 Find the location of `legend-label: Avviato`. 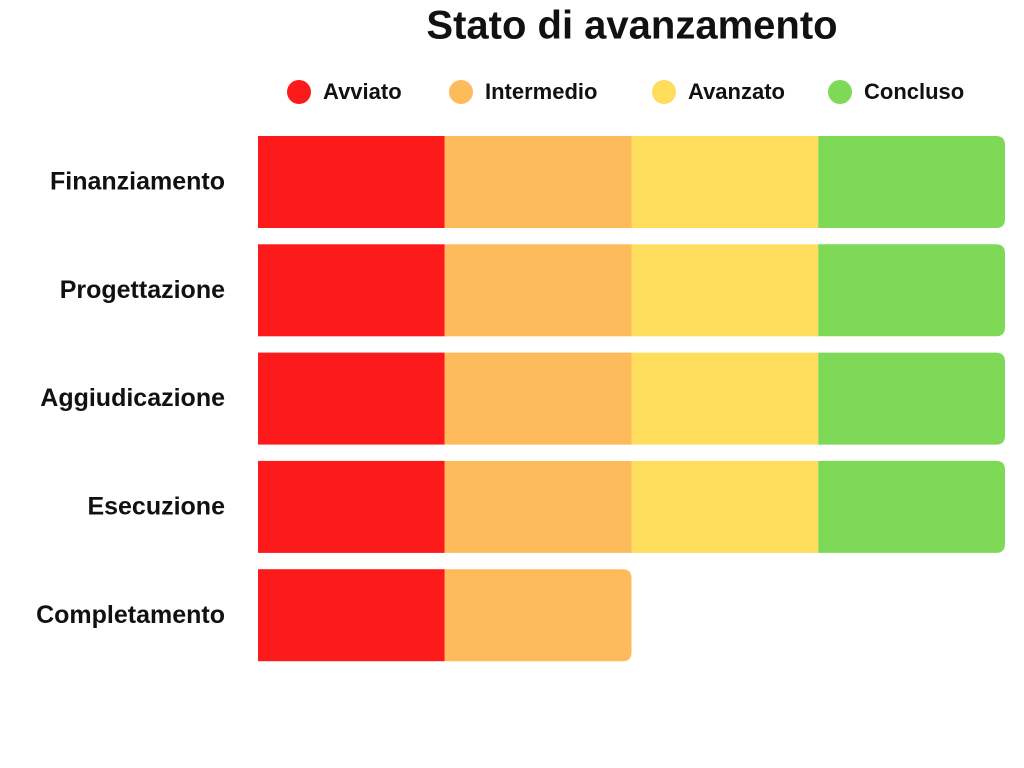

legend-label: Avviato is located at coordinates (362, 91).